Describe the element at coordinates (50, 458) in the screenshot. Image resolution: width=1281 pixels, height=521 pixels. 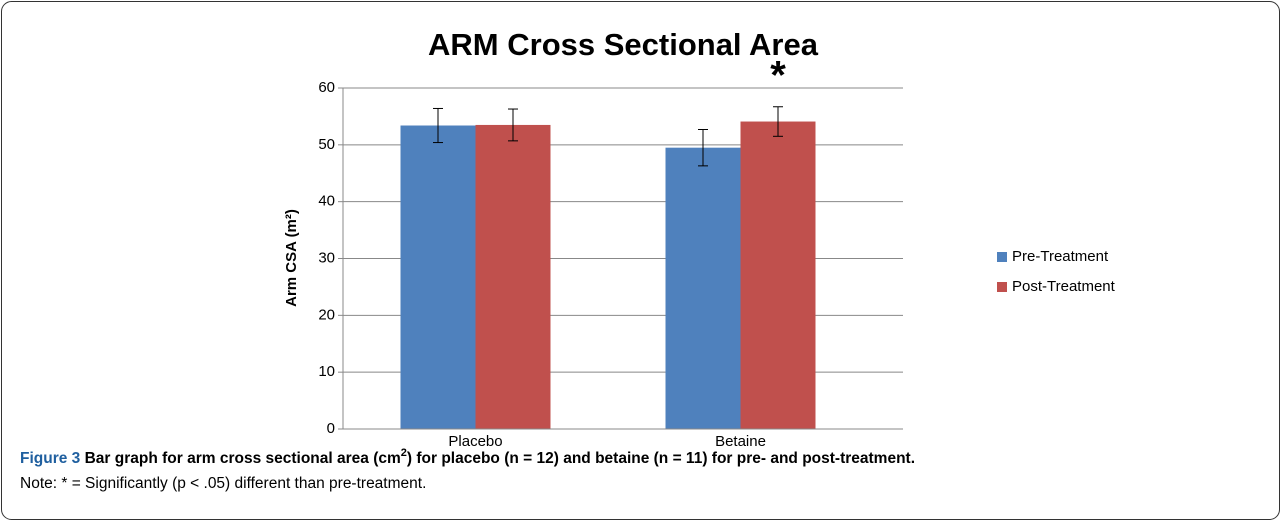
I see `caption-label: Figure 3` at that location.